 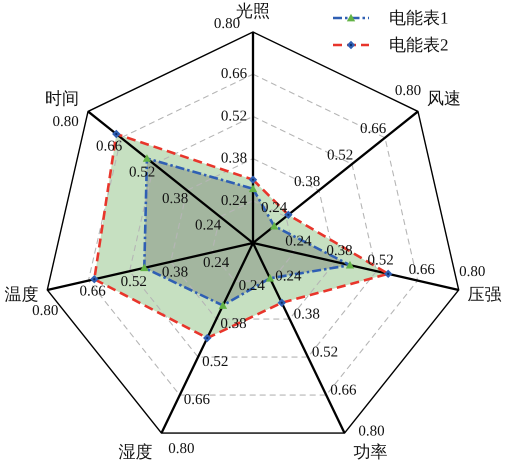 What do you see at coordinates (21, 294) in the screenshot?
I see `category-label: 温度` at bounding box center [21, 294].